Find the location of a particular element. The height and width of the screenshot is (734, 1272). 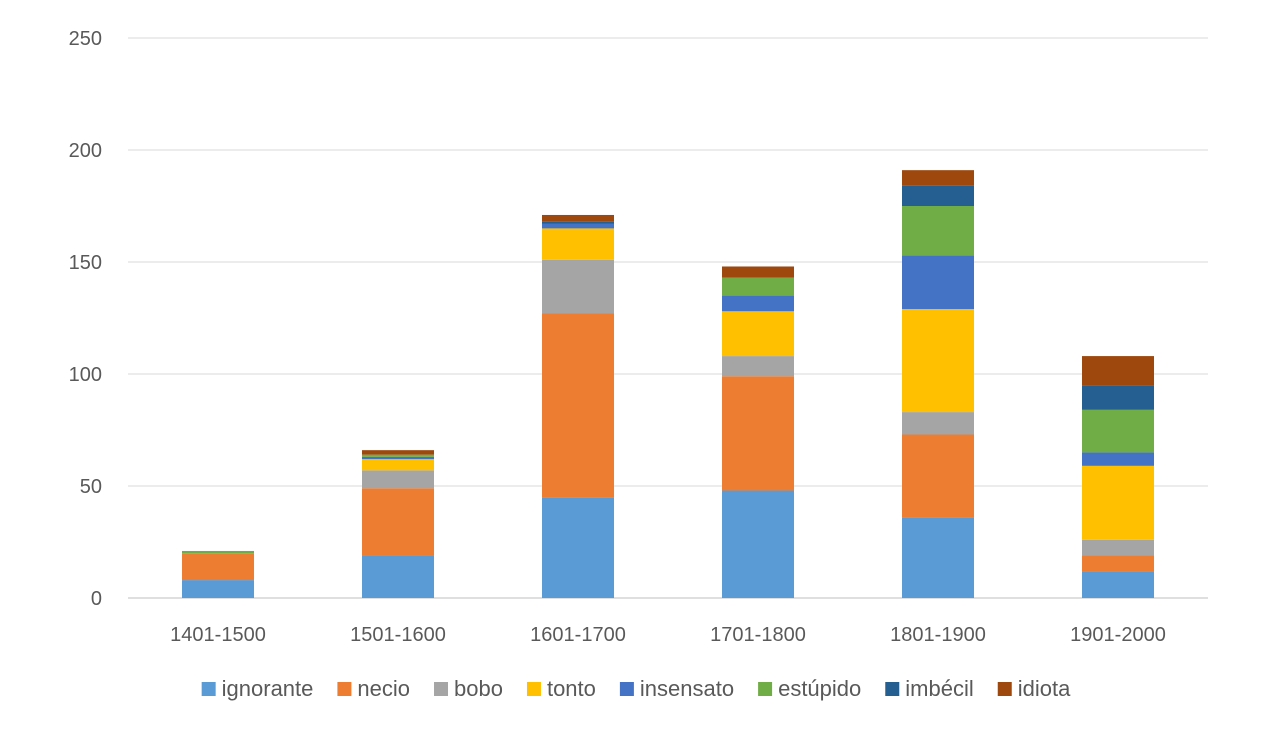

legend-item: insensato is located at coordinates (676, 688).